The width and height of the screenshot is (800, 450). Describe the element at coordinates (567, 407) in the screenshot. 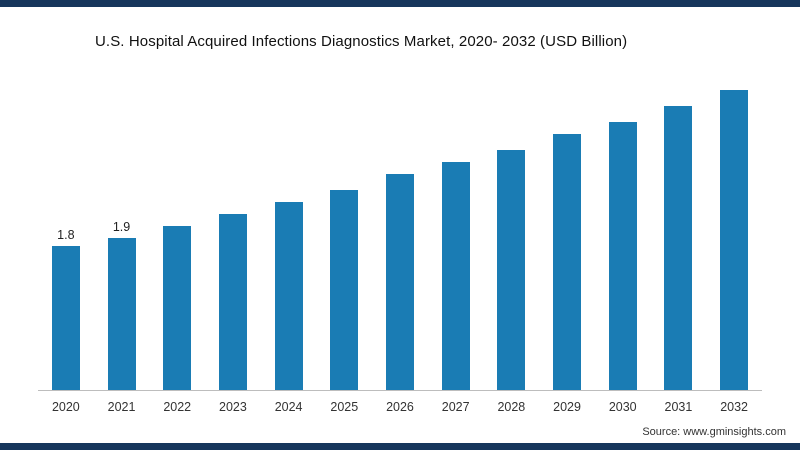

I see `x-tick-2029: 2029` at that location.